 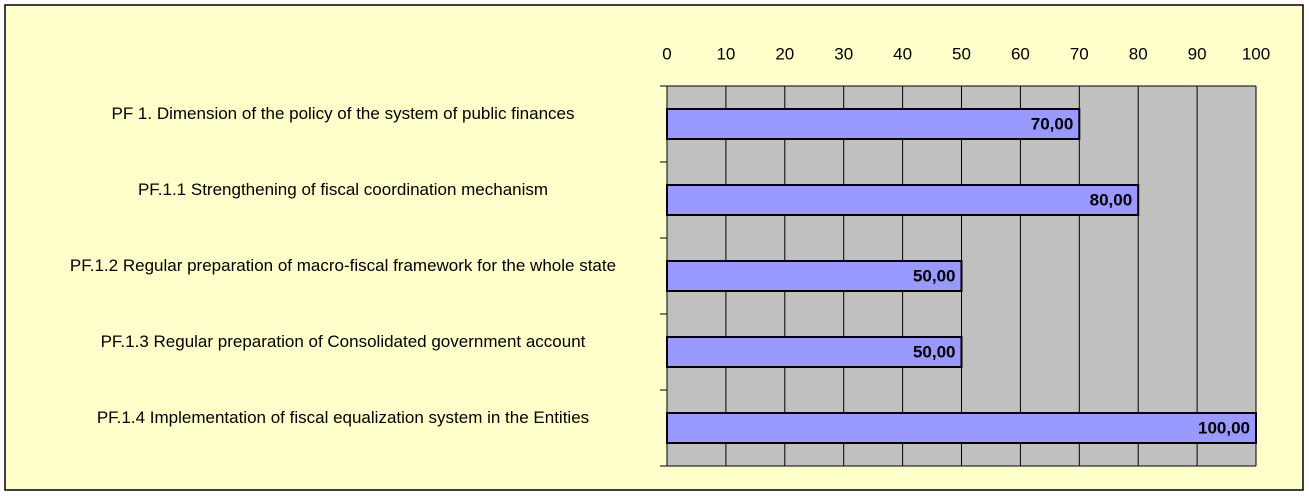 I want to click on x-tick-label: 20, so click(x=784, y=53).